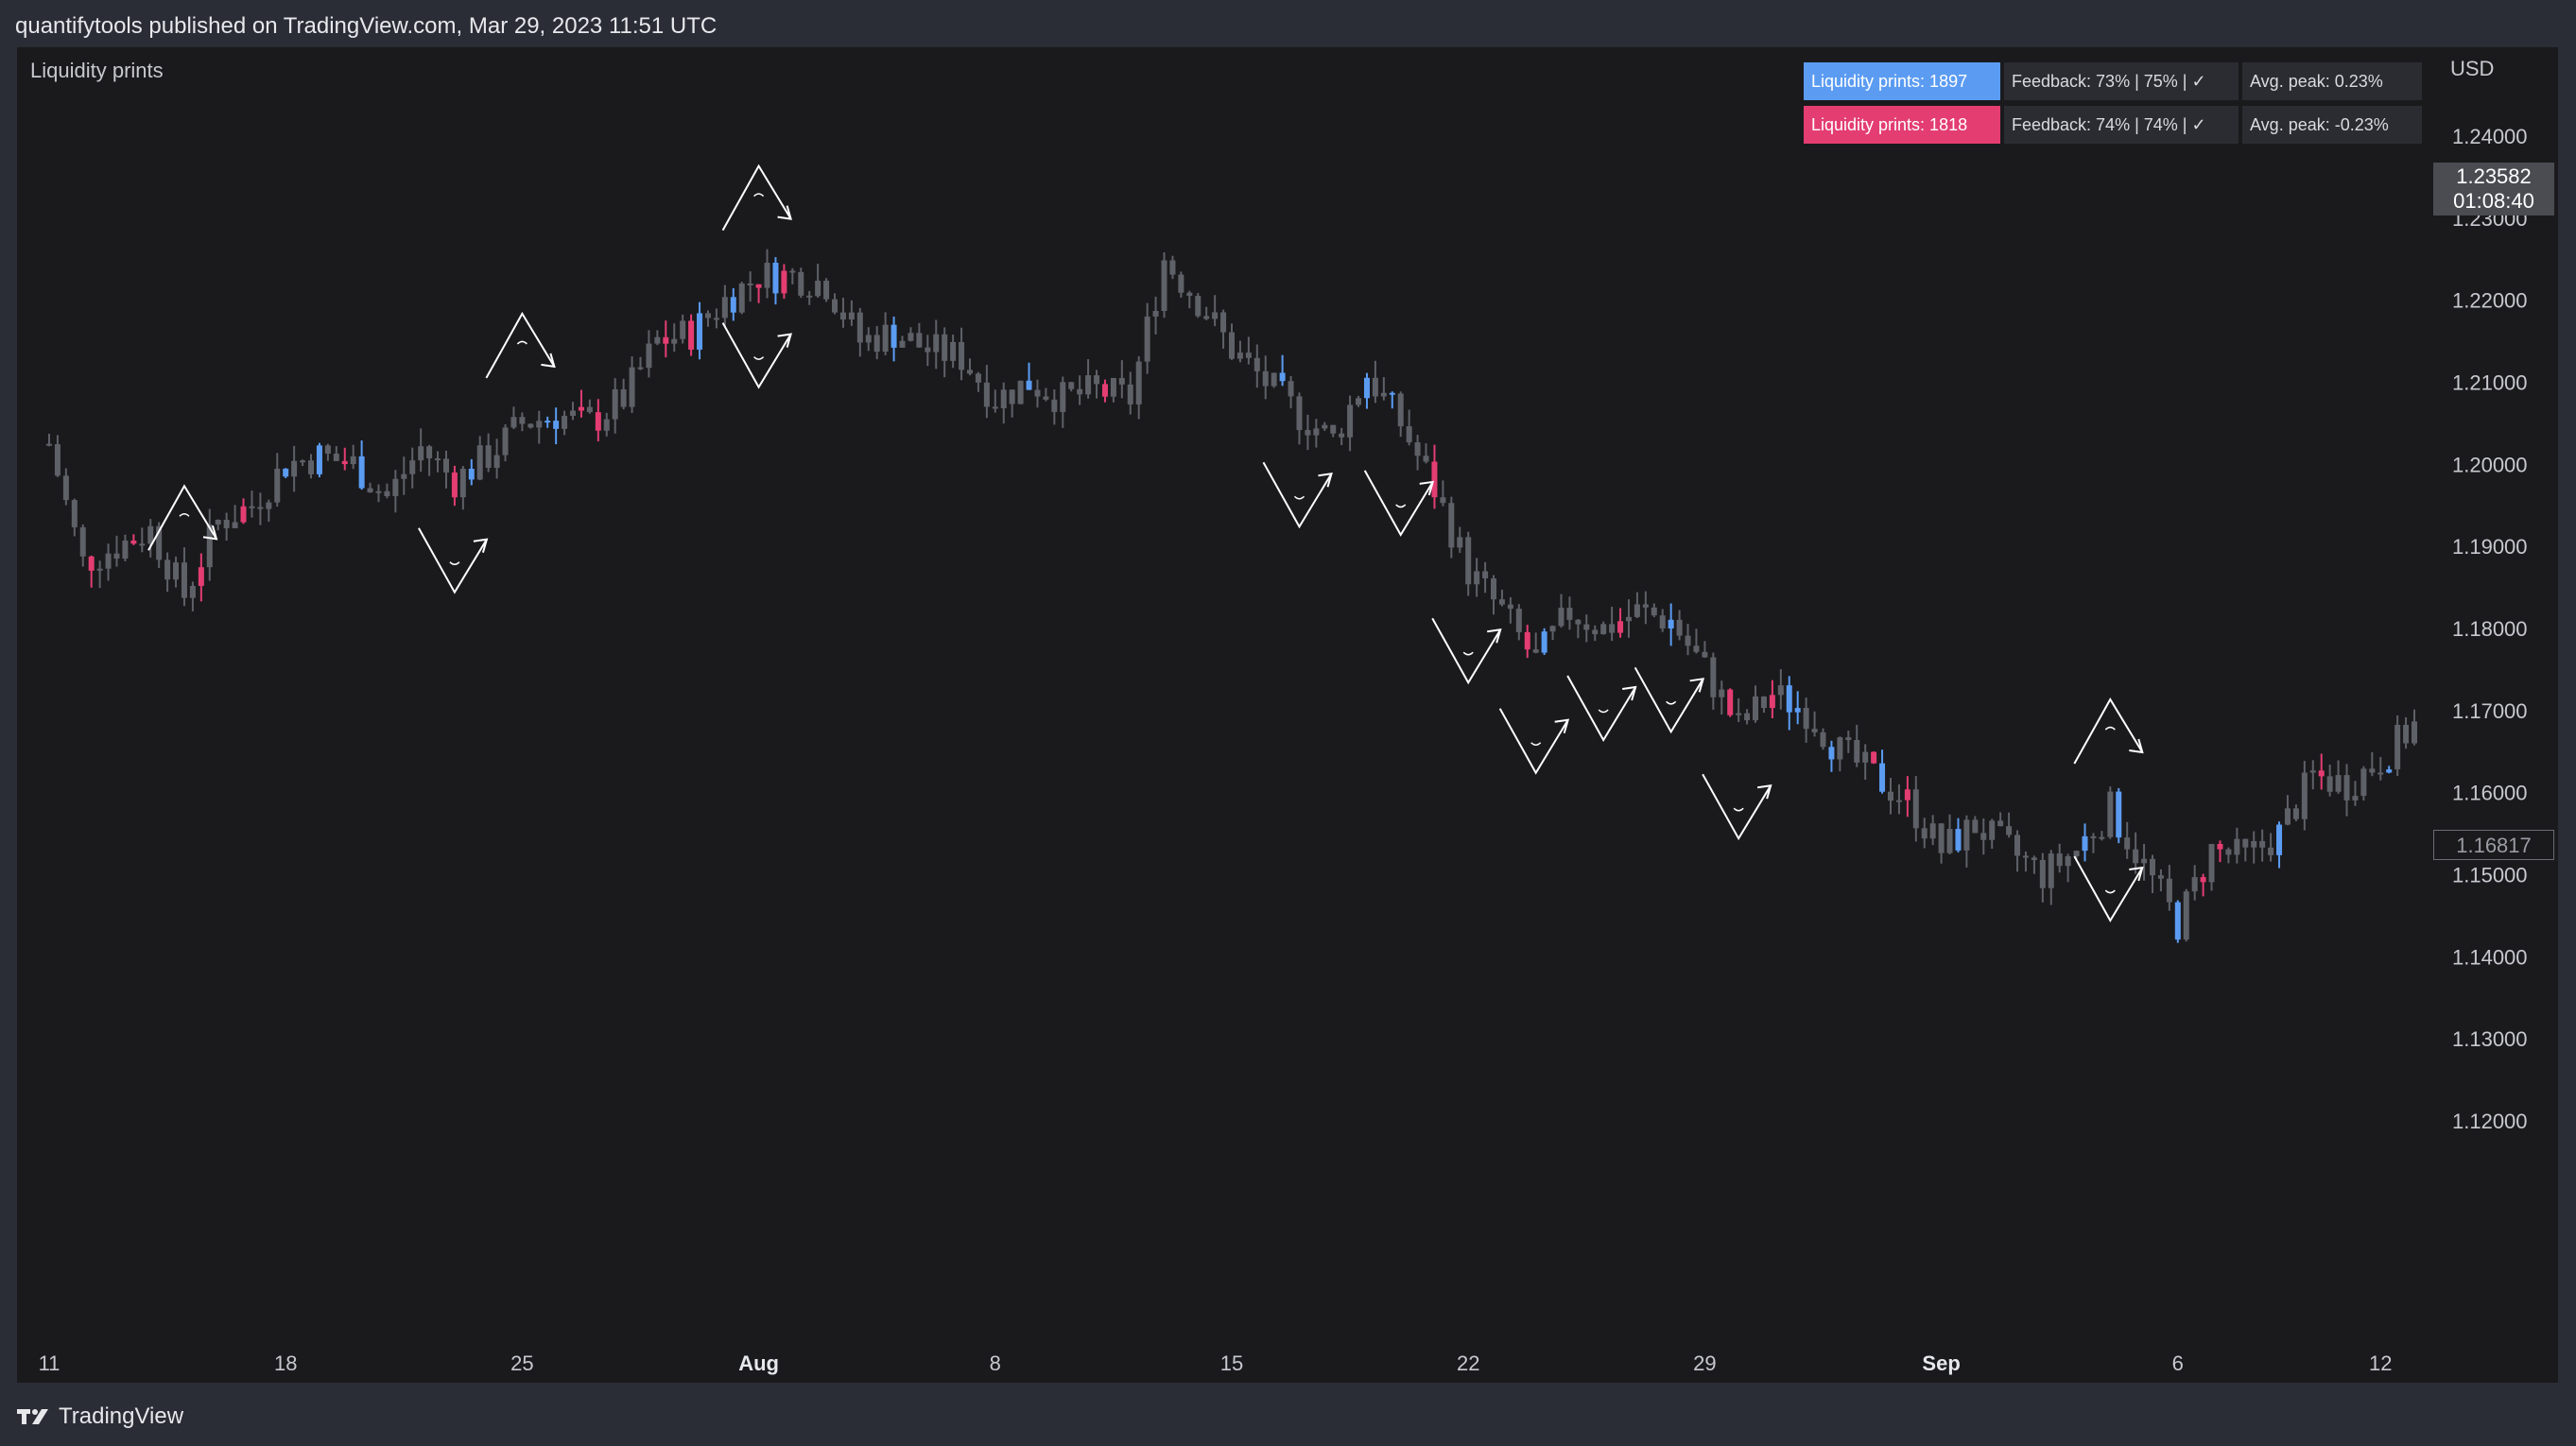  I want to click on time-axis: 11 18 25 Aug 8 15 22 29 Sep 6 12, so click(1216, 1363).